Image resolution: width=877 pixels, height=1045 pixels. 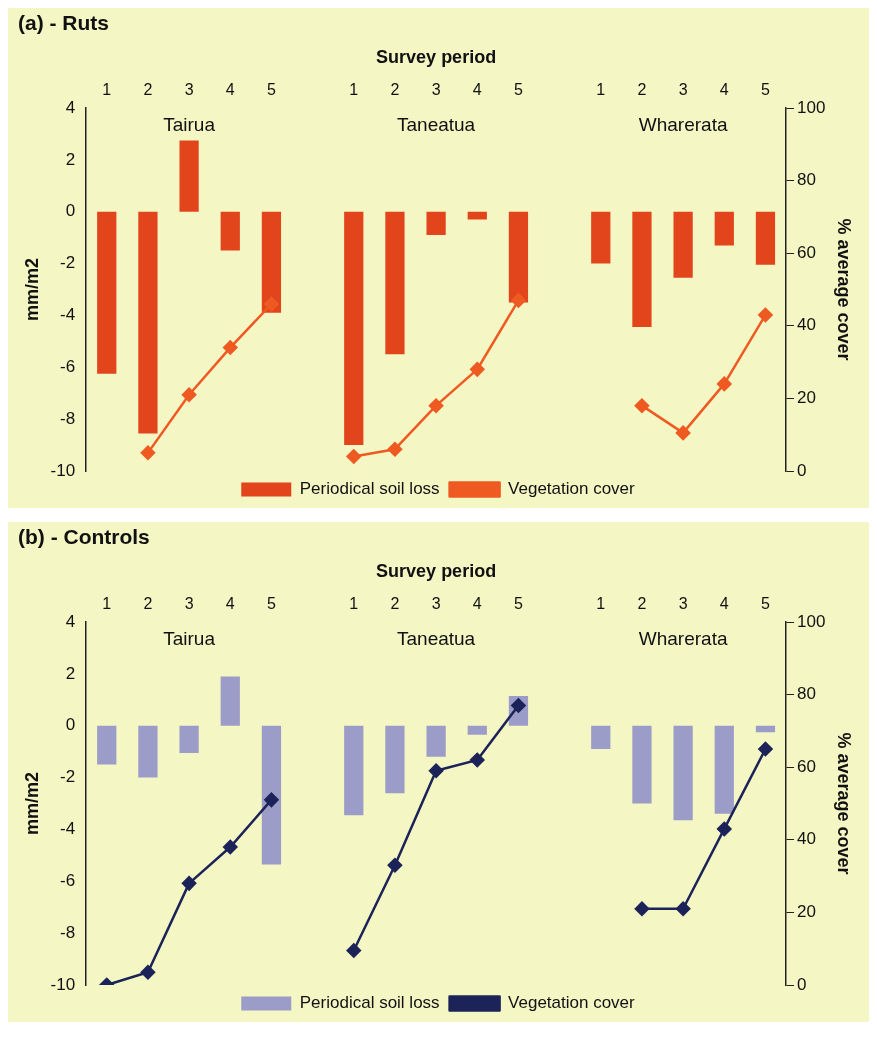 What do you see at coordinates (806, 398) in the screenshot?
I see `y2-tick-label: 20` at bounding box center [806, 398].